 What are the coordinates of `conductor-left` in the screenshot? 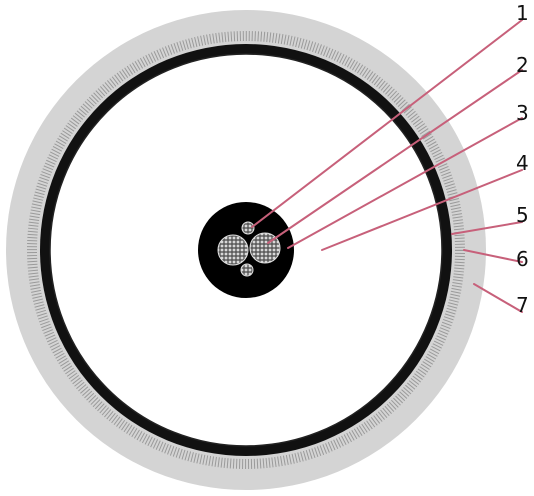 It's located at (233, 250).